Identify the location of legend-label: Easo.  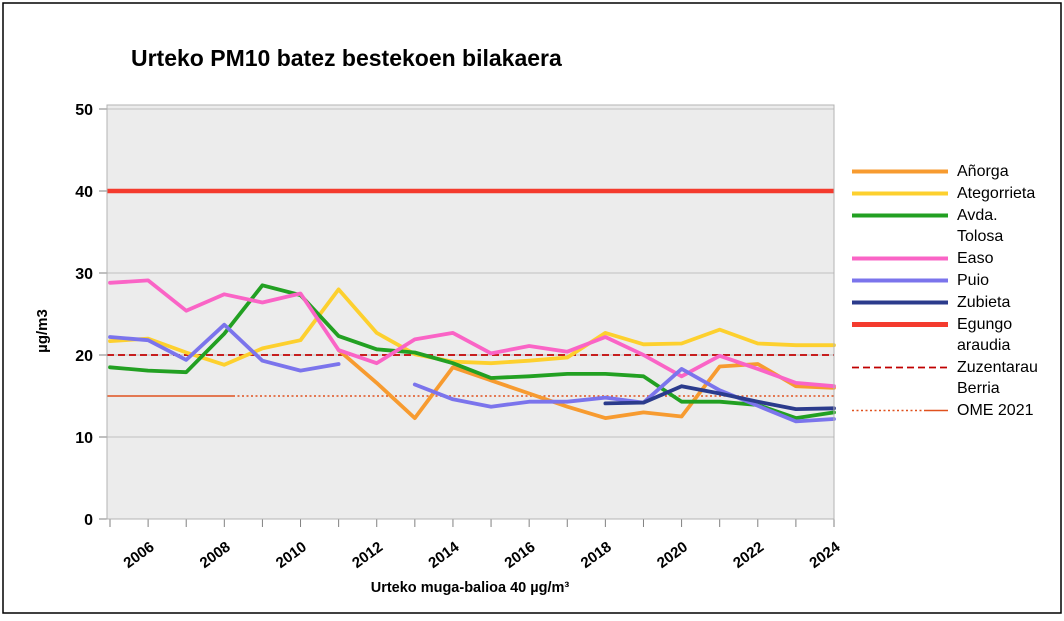
(975, 258).